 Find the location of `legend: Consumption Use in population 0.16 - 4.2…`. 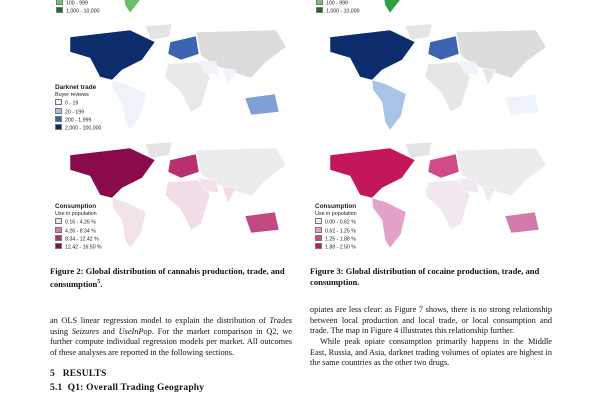

legend: Consumption Use in population 0.16 - 4.2… is located at coordinates (78, 227).